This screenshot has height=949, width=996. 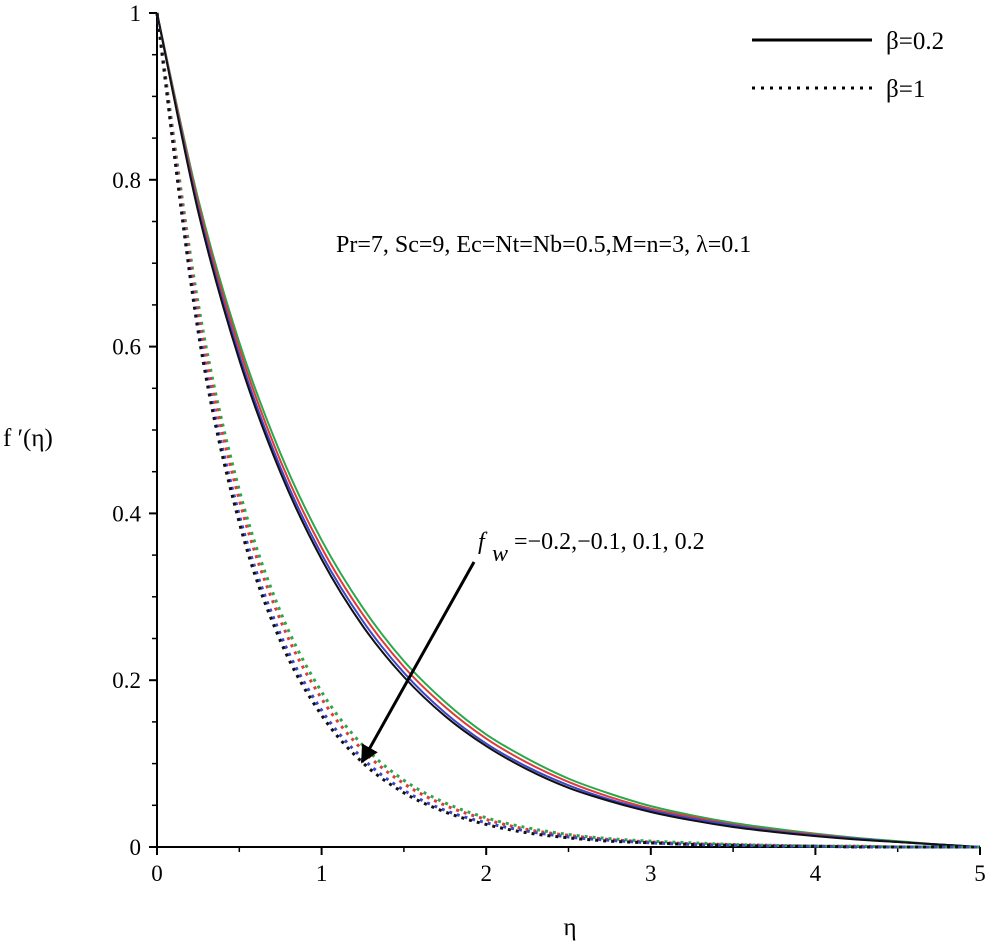 What do you see at coordinates (483, 542) in the screenshot?
I see `fw-symbol: f` at bounding box center [483, 542].